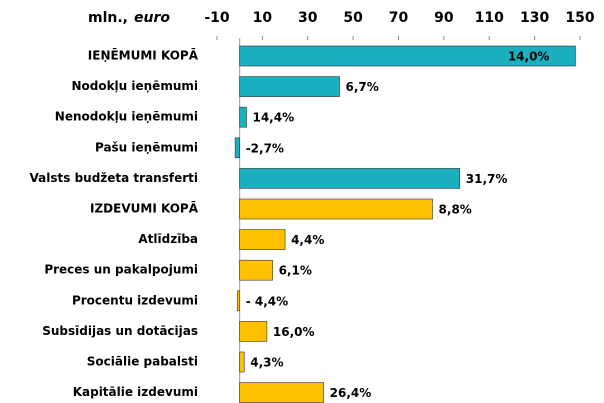 This screenshot has height=403, width=604. I want to click on category-label: Kapitālie izdevumi, so click(135, 392).